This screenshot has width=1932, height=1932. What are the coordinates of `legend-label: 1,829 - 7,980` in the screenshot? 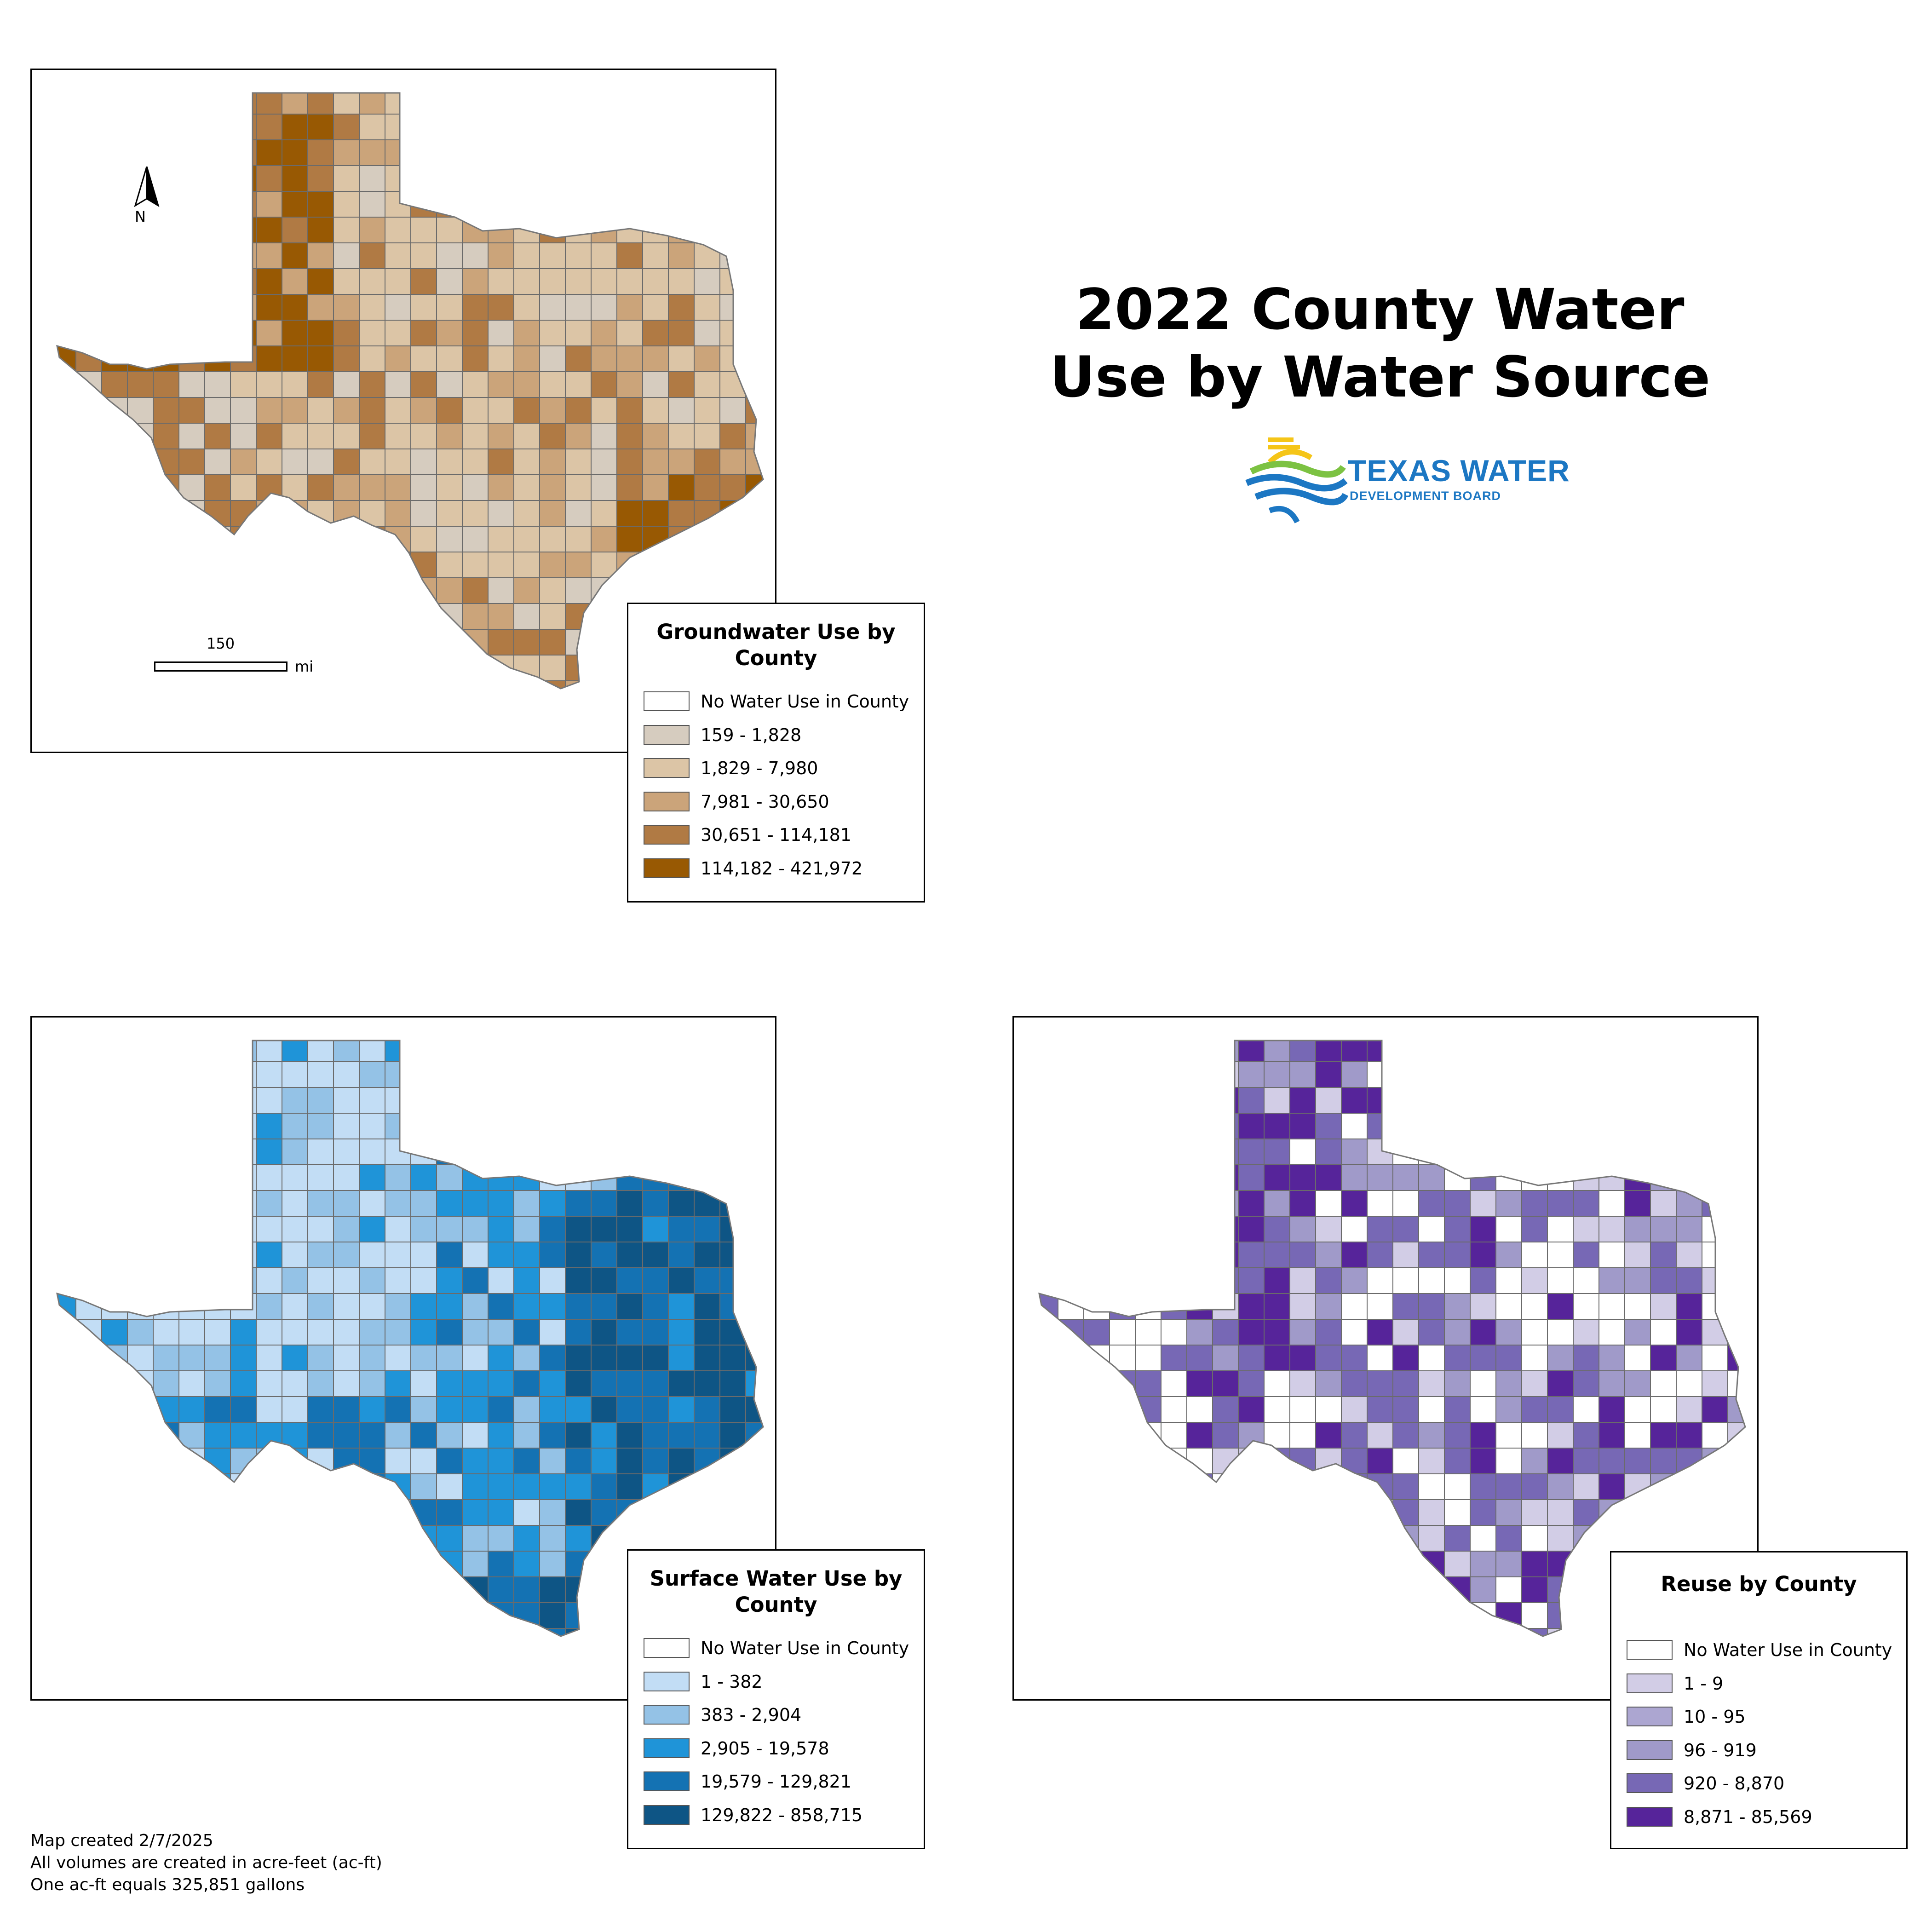 It's located at (759, 768).